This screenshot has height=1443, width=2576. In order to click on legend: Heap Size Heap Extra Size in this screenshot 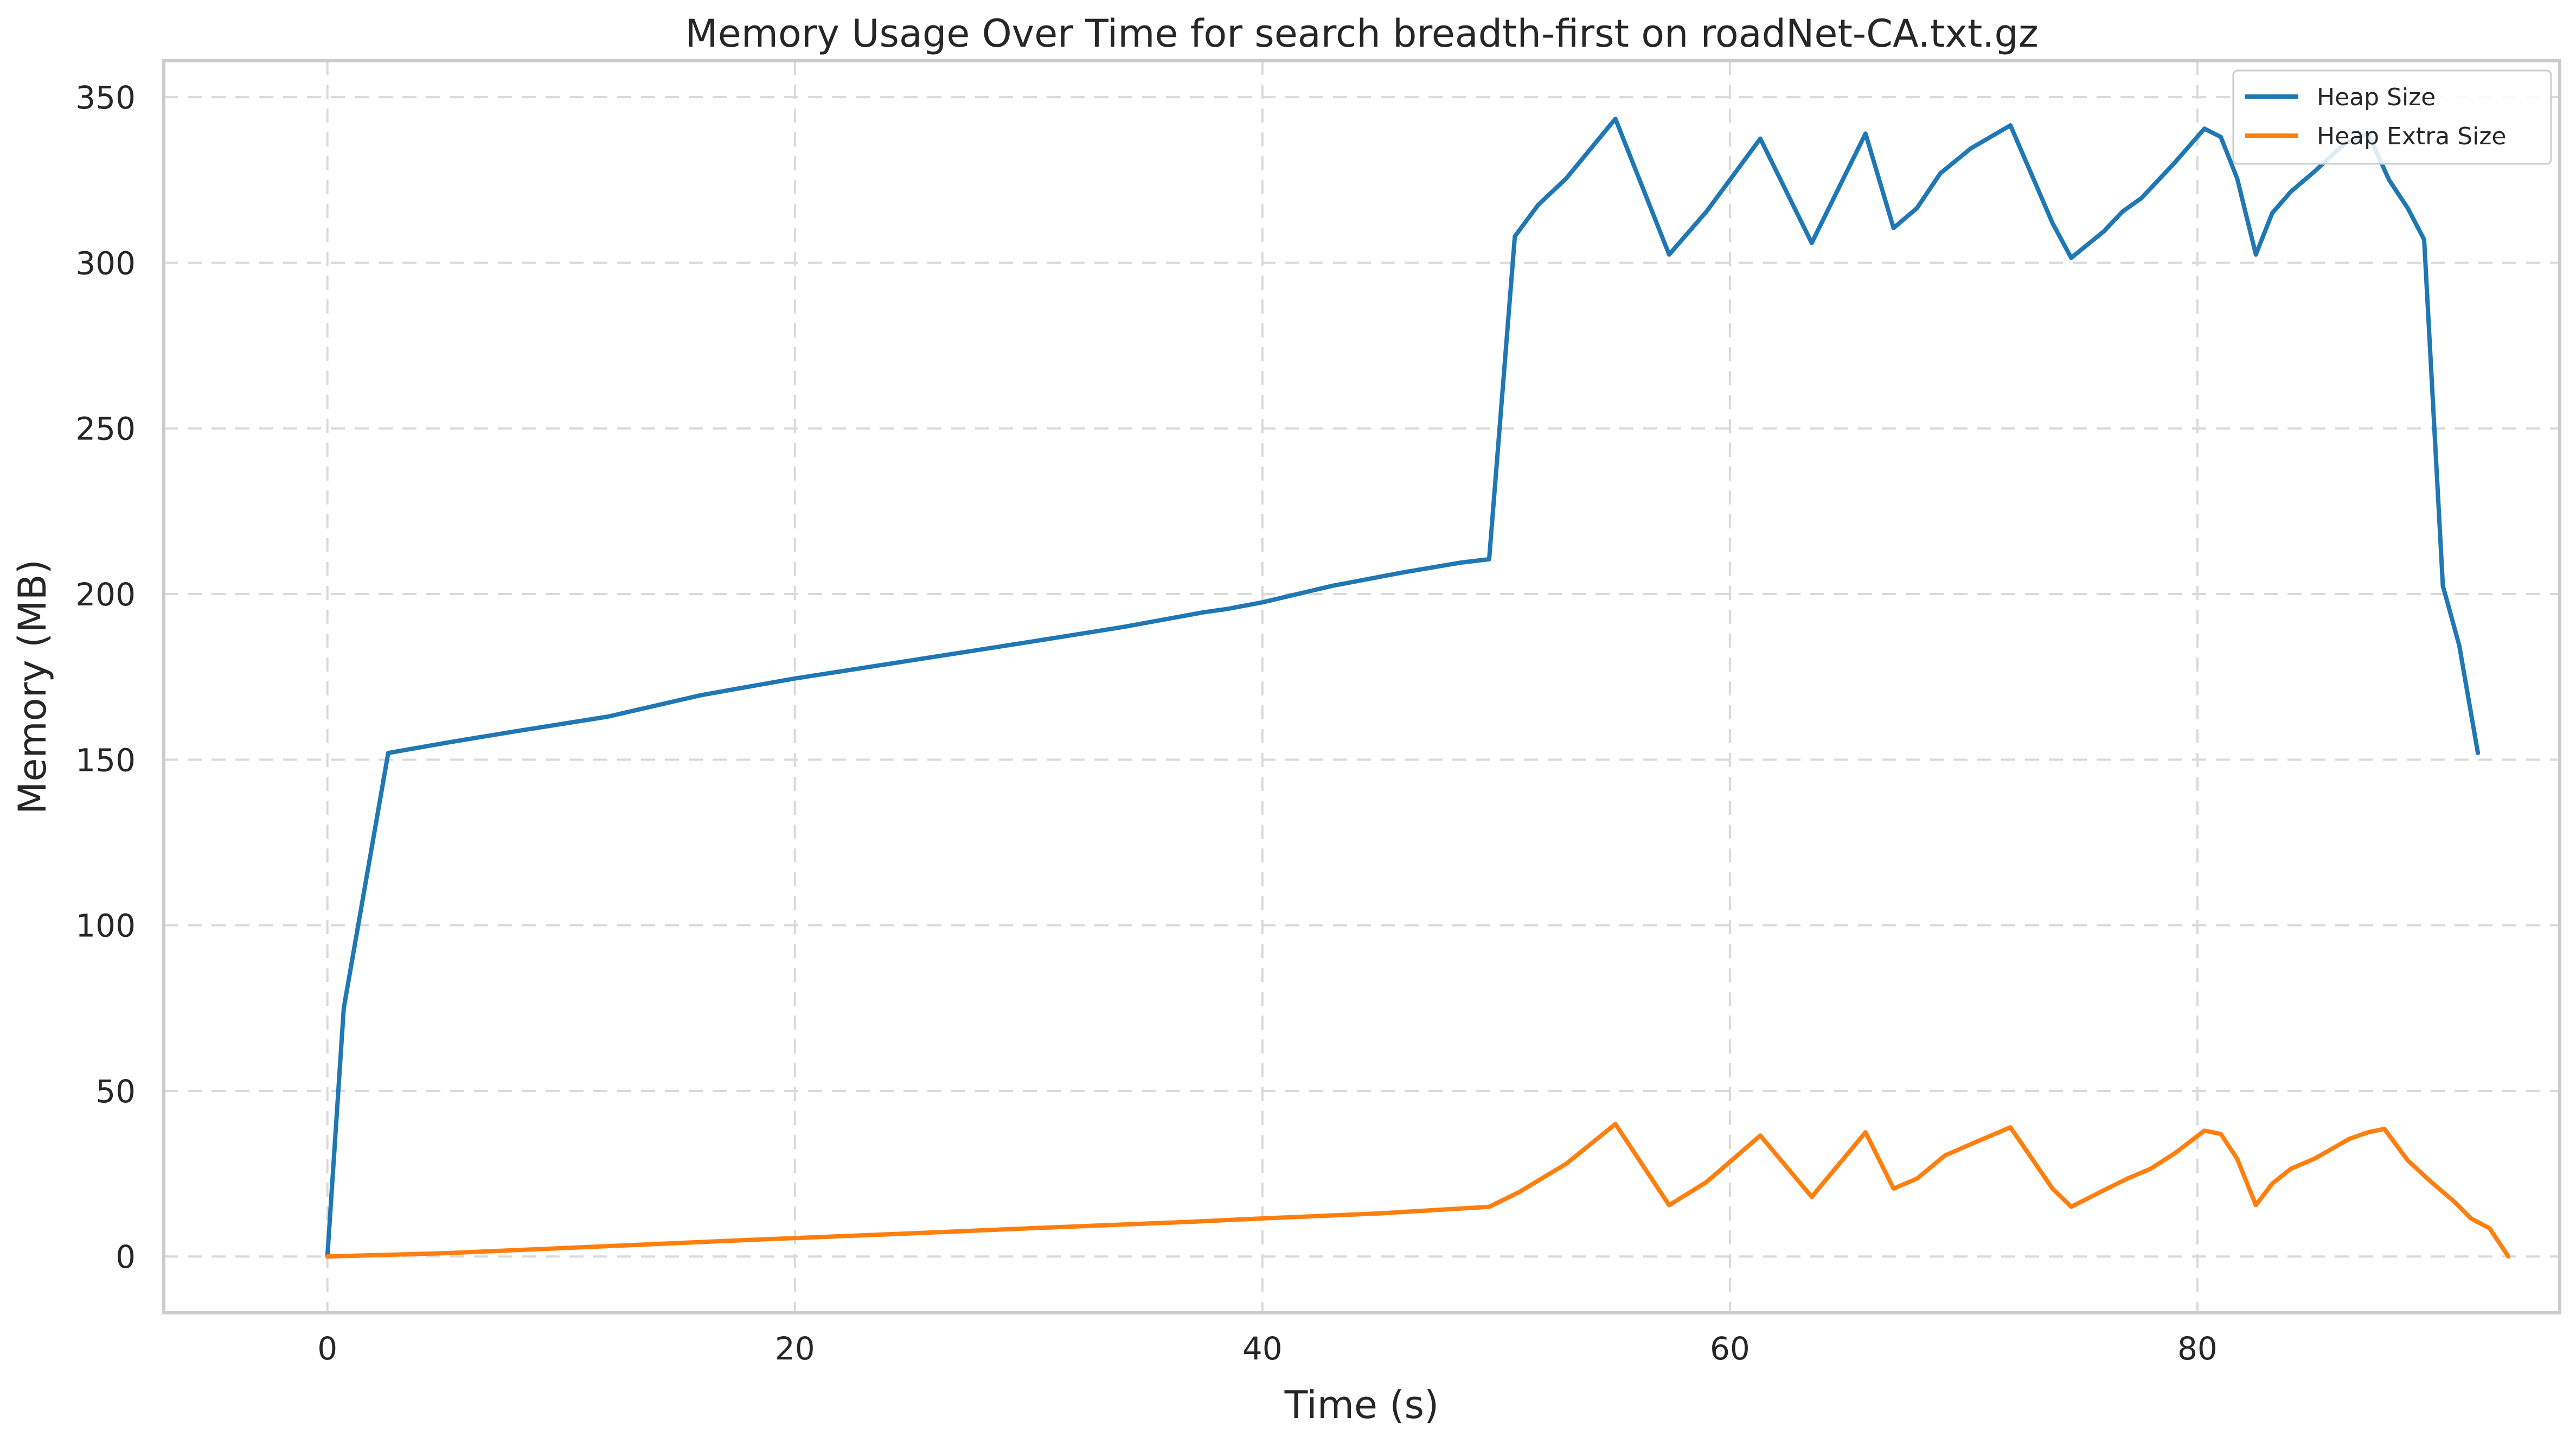, I will do `click(2392, 117)`.